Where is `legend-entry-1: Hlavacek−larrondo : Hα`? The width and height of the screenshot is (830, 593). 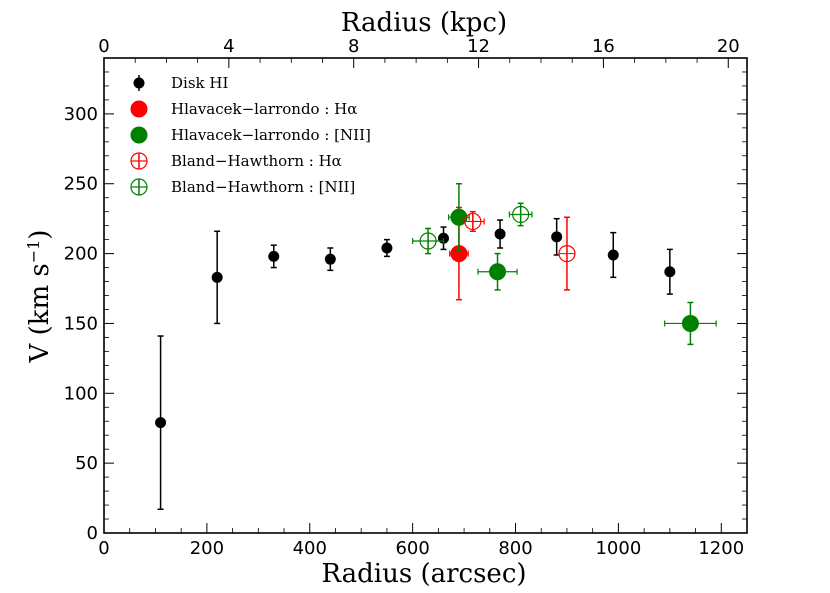
legend-entry-1: Hlavacek−larrondo : Hα is located at coordinates (243, 109).